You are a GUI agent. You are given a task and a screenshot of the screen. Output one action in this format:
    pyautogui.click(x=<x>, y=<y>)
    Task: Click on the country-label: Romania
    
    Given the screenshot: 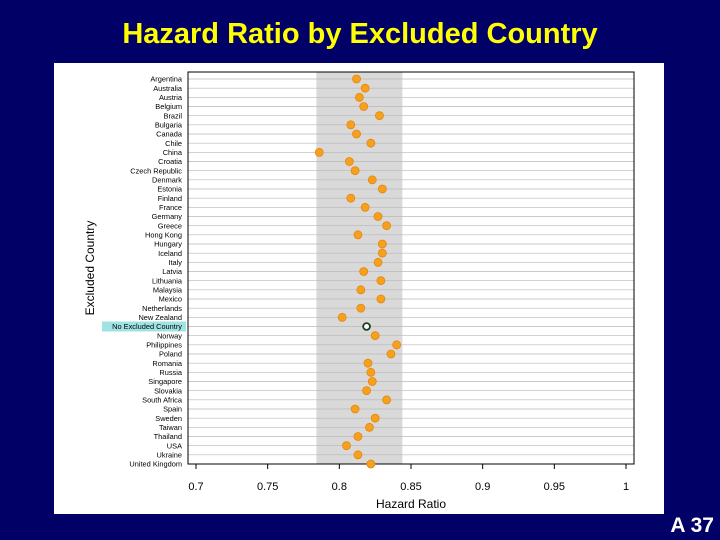 What is the action you would take?
    pyautogui.click(x=167, y=363)
    